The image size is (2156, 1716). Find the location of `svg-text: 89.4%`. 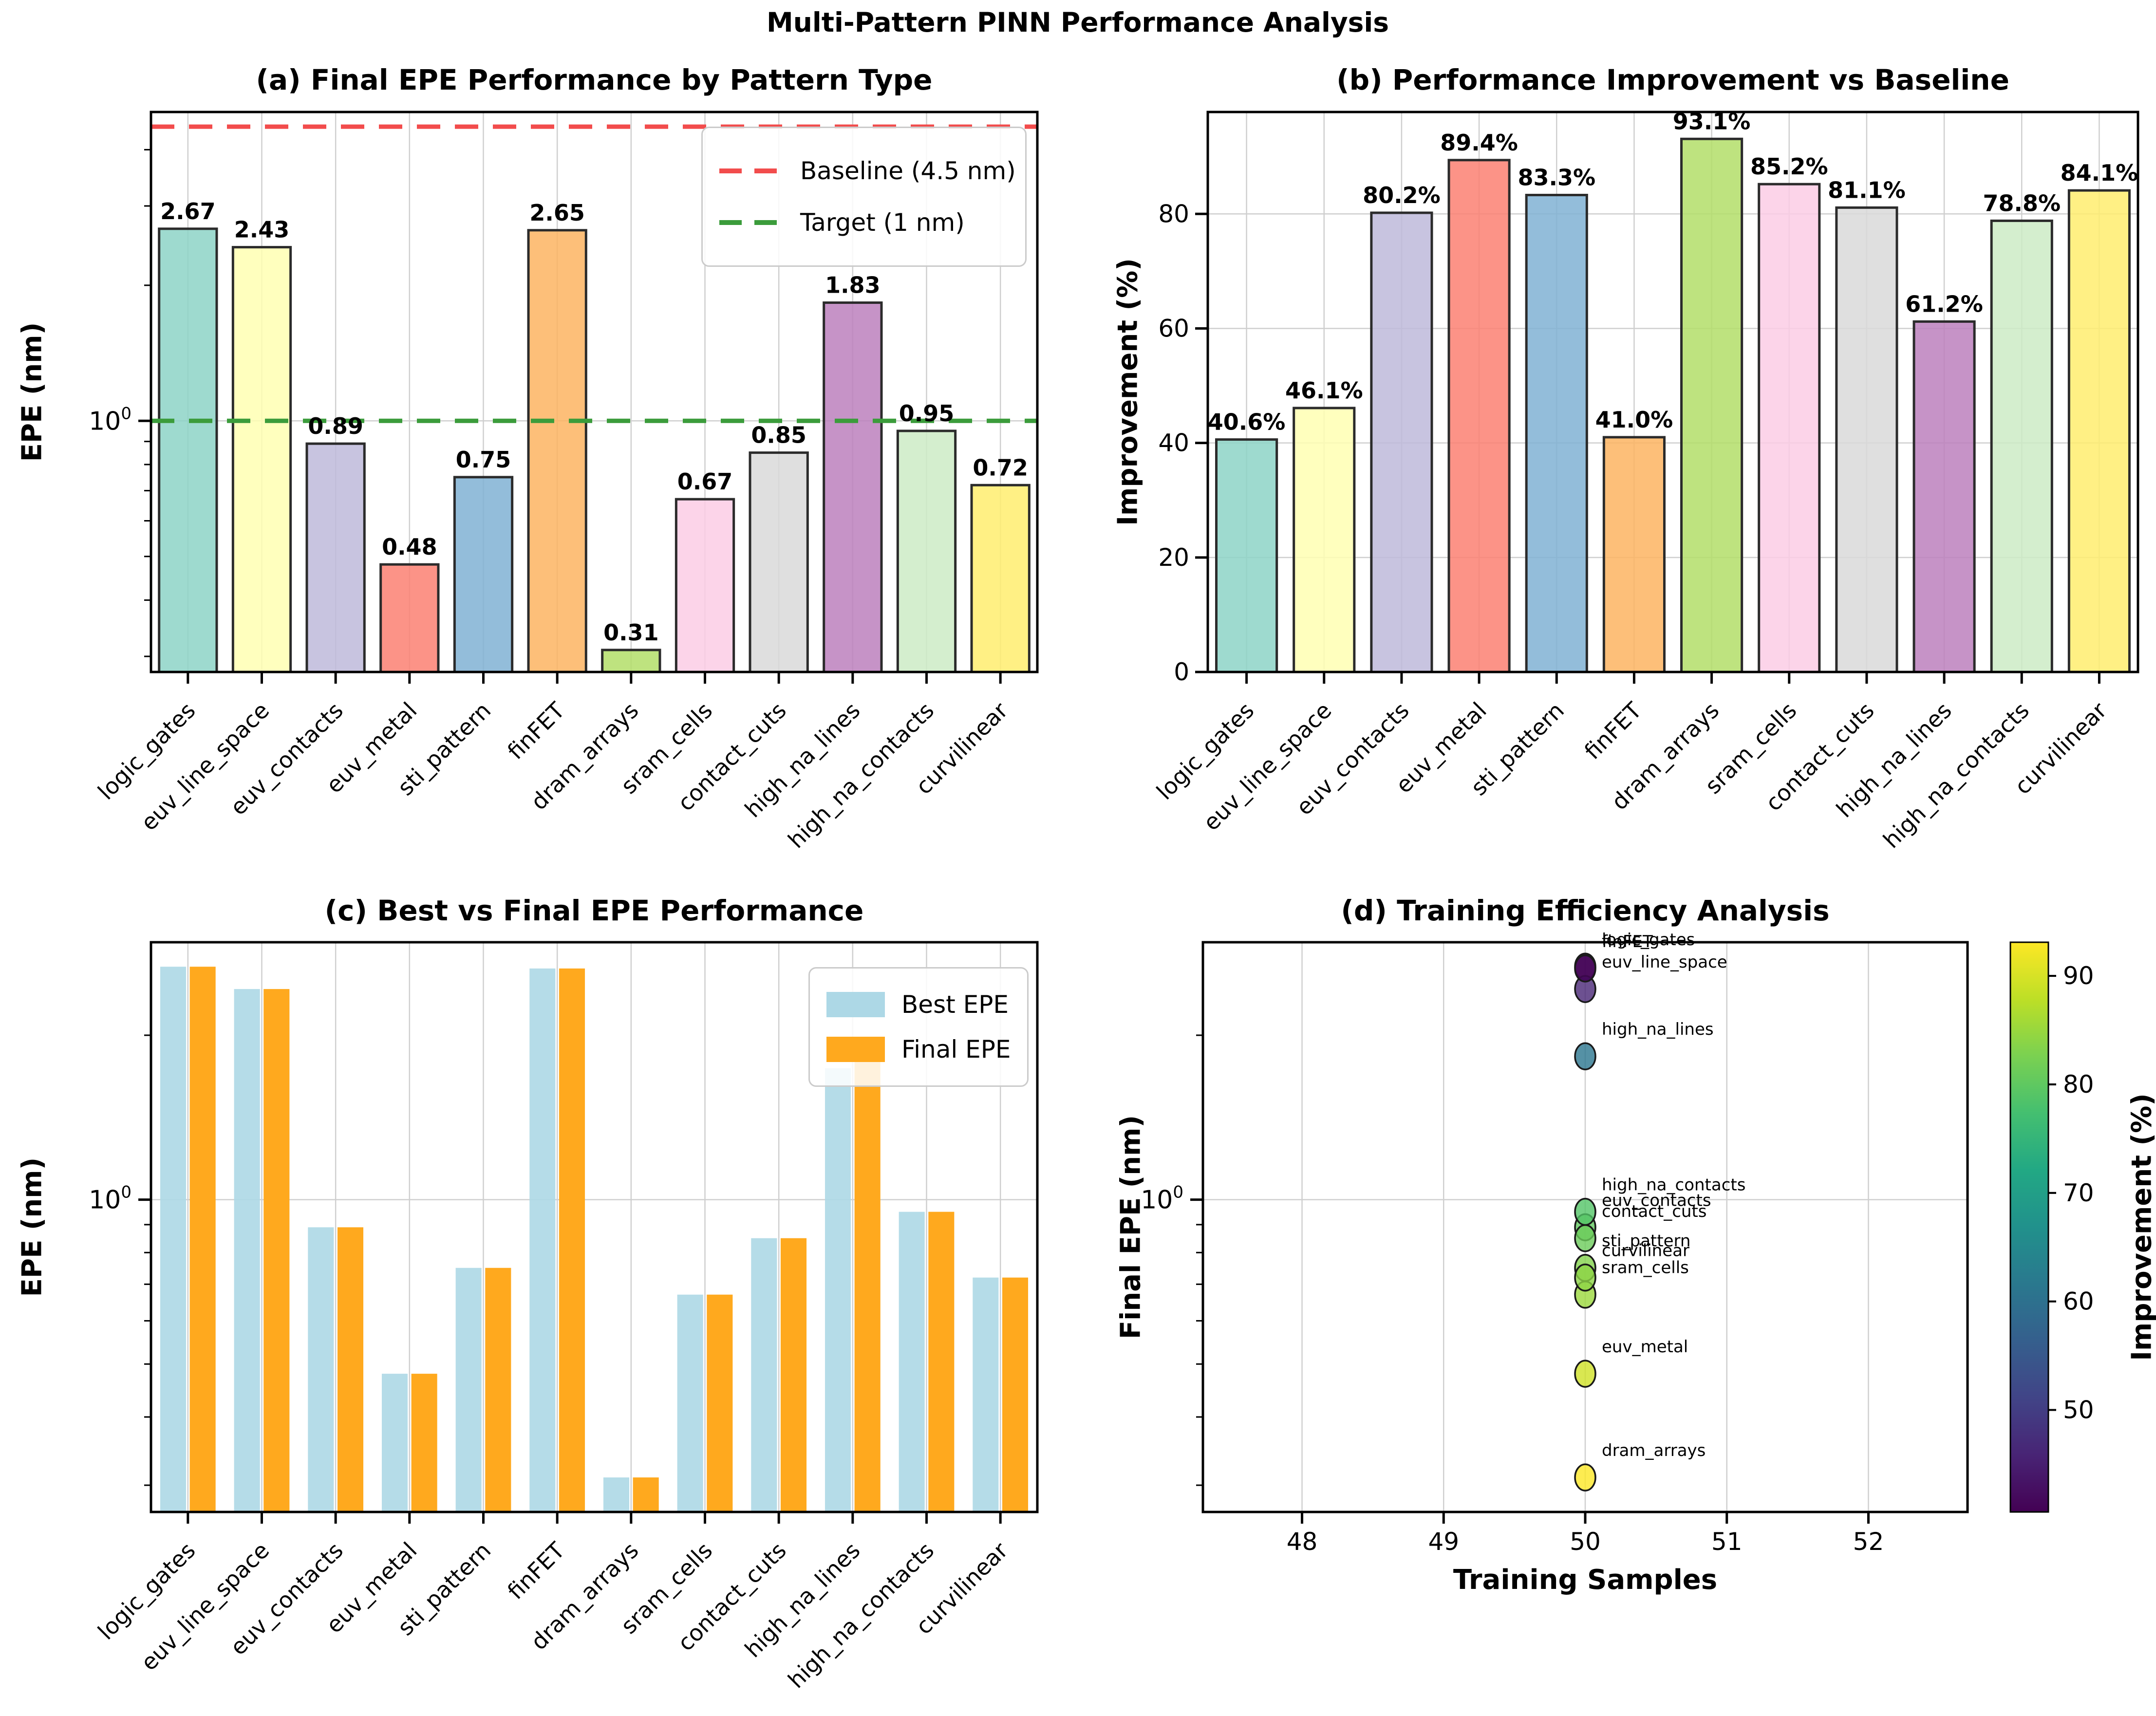

svg-text: 89.4% is located at coordinates (1479, 143).